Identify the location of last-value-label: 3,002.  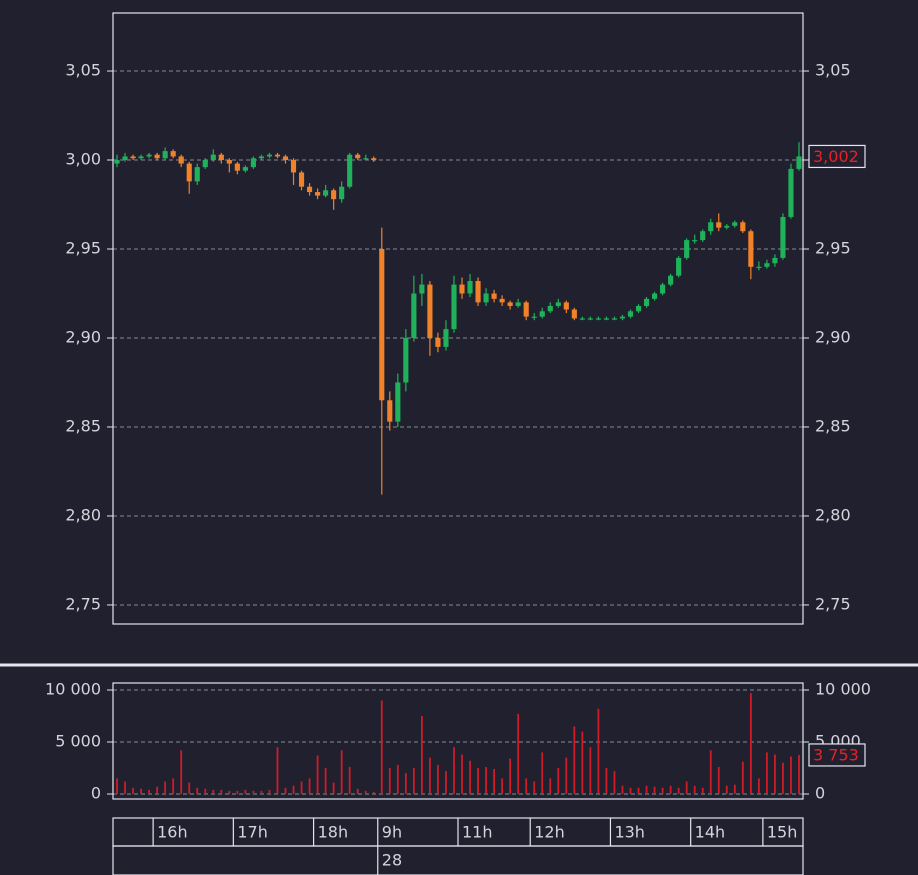
(836, 156).